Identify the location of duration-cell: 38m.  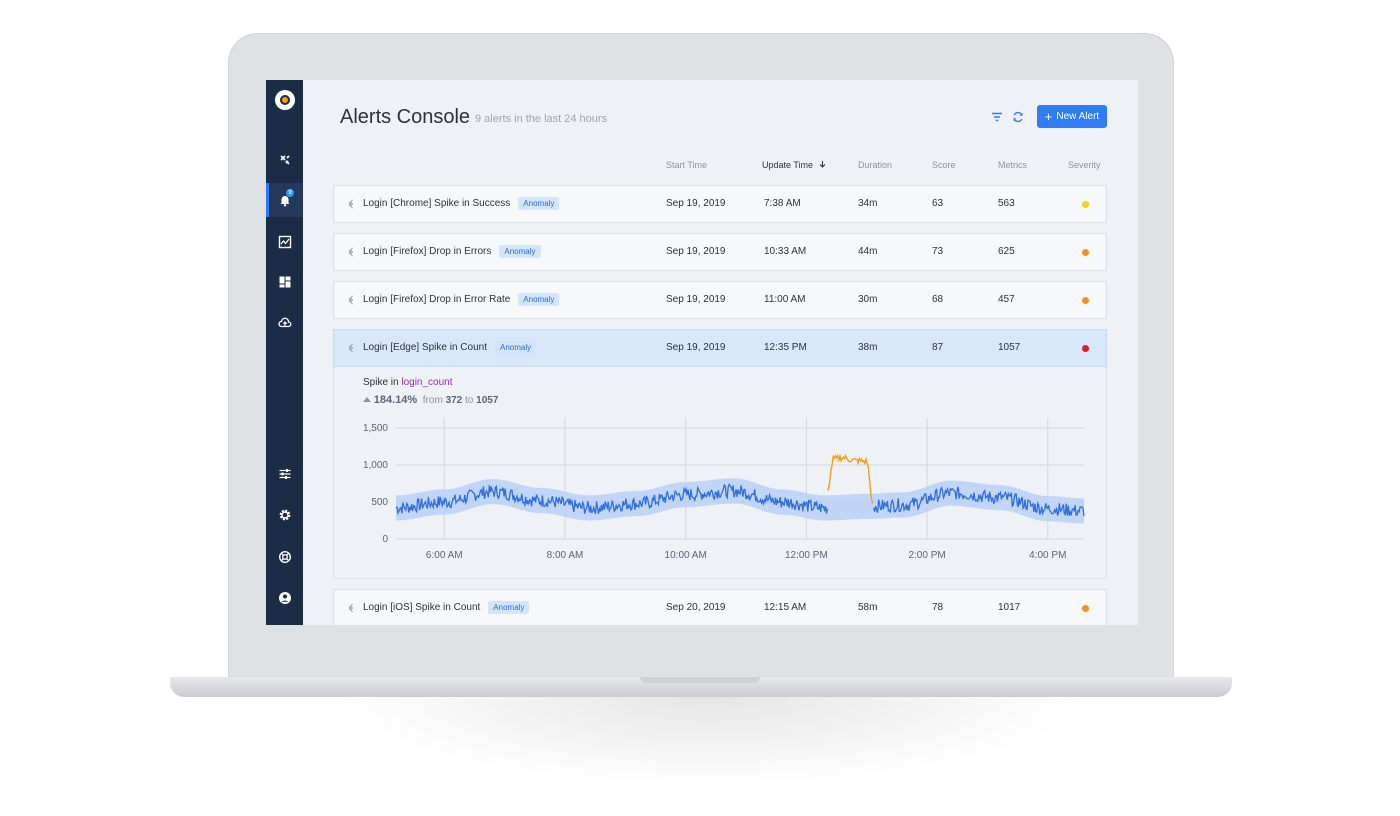
(868, 347).